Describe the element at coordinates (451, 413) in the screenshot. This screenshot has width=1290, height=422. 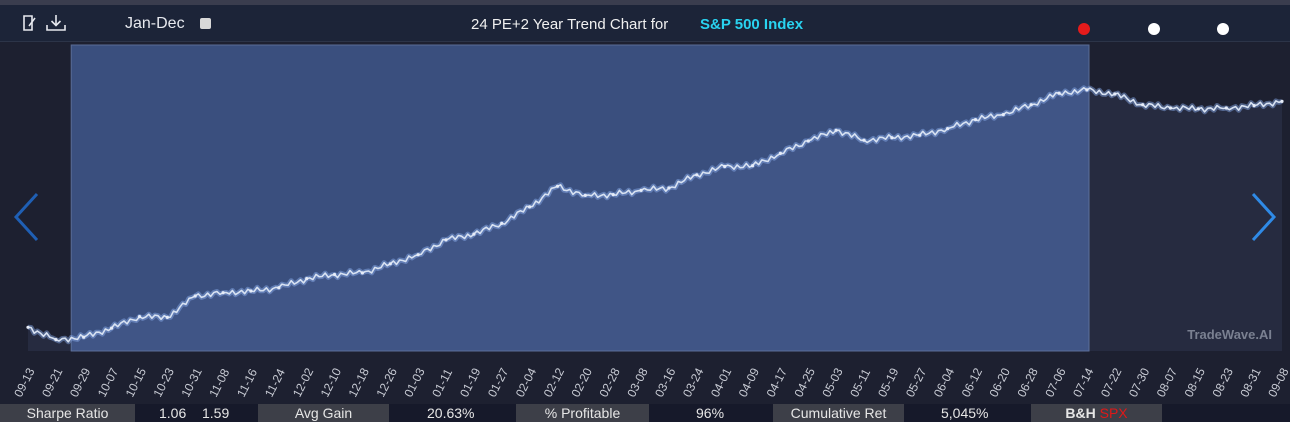
I see `avg-gain-value: 20.63%` at that location.